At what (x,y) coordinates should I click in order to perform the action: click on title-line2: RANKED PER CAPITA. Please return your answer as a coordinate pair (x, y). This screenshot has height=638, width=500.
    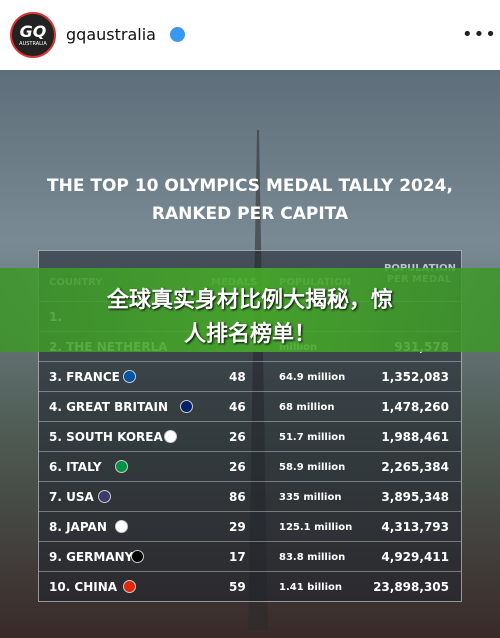
    Looking at the image, I should click on (250, 214).